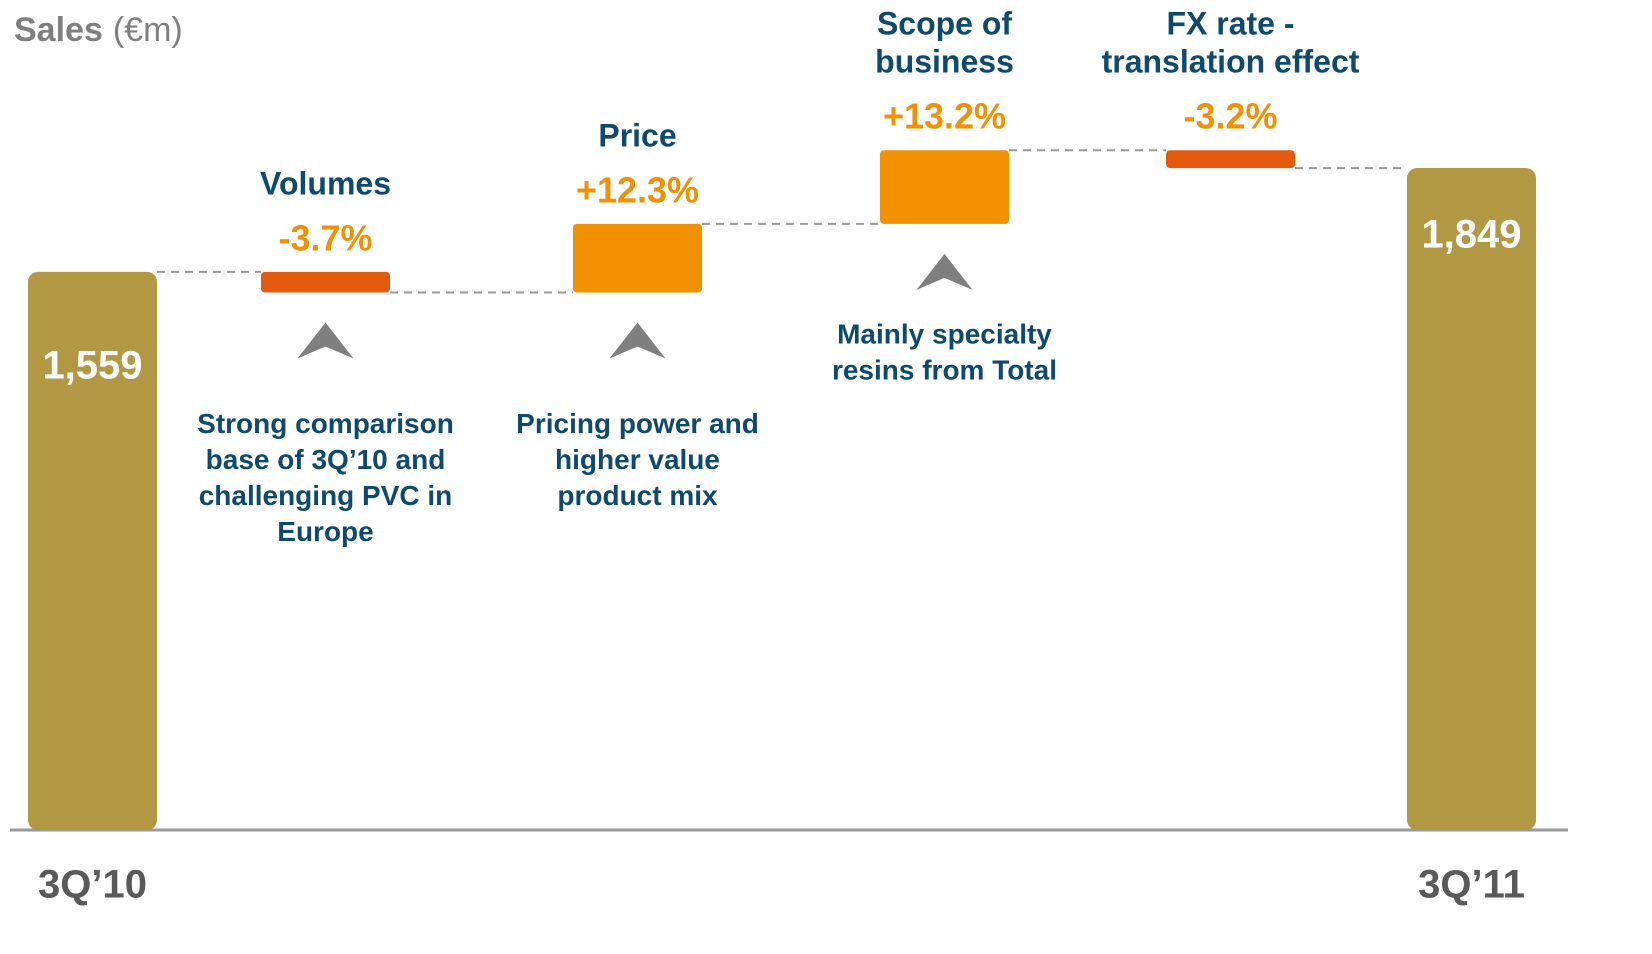 The height and width of the screenshot is (954, 1652). Describe the element at coordinates (944, 333) in the screenshot. I see `note: Mainly specialty` at that location.